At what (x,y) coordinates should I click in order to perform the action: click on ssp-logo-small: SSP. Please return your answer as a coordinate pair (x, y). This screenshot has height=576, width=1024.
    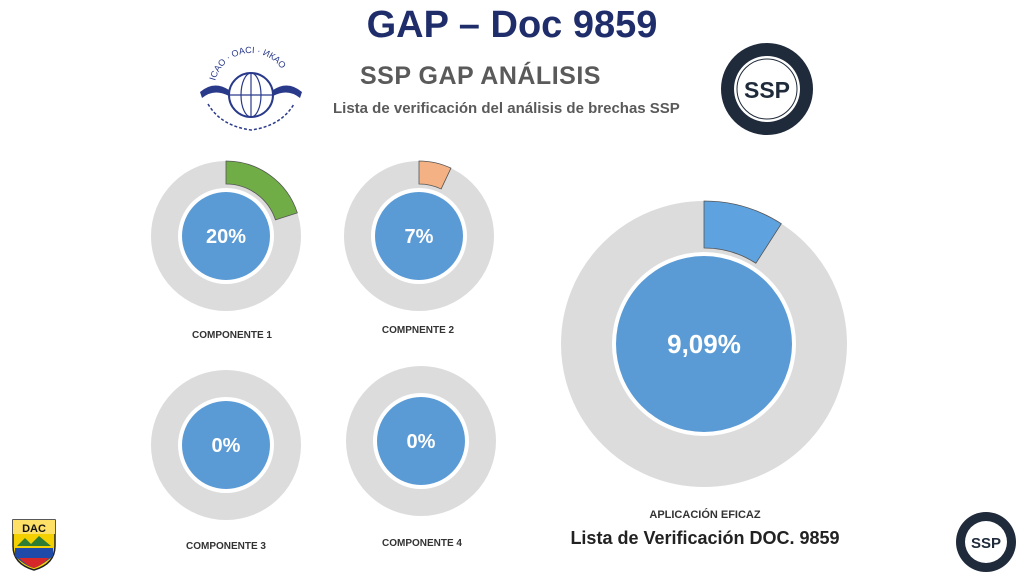
    Looking at the image, I should click on (986, 542).